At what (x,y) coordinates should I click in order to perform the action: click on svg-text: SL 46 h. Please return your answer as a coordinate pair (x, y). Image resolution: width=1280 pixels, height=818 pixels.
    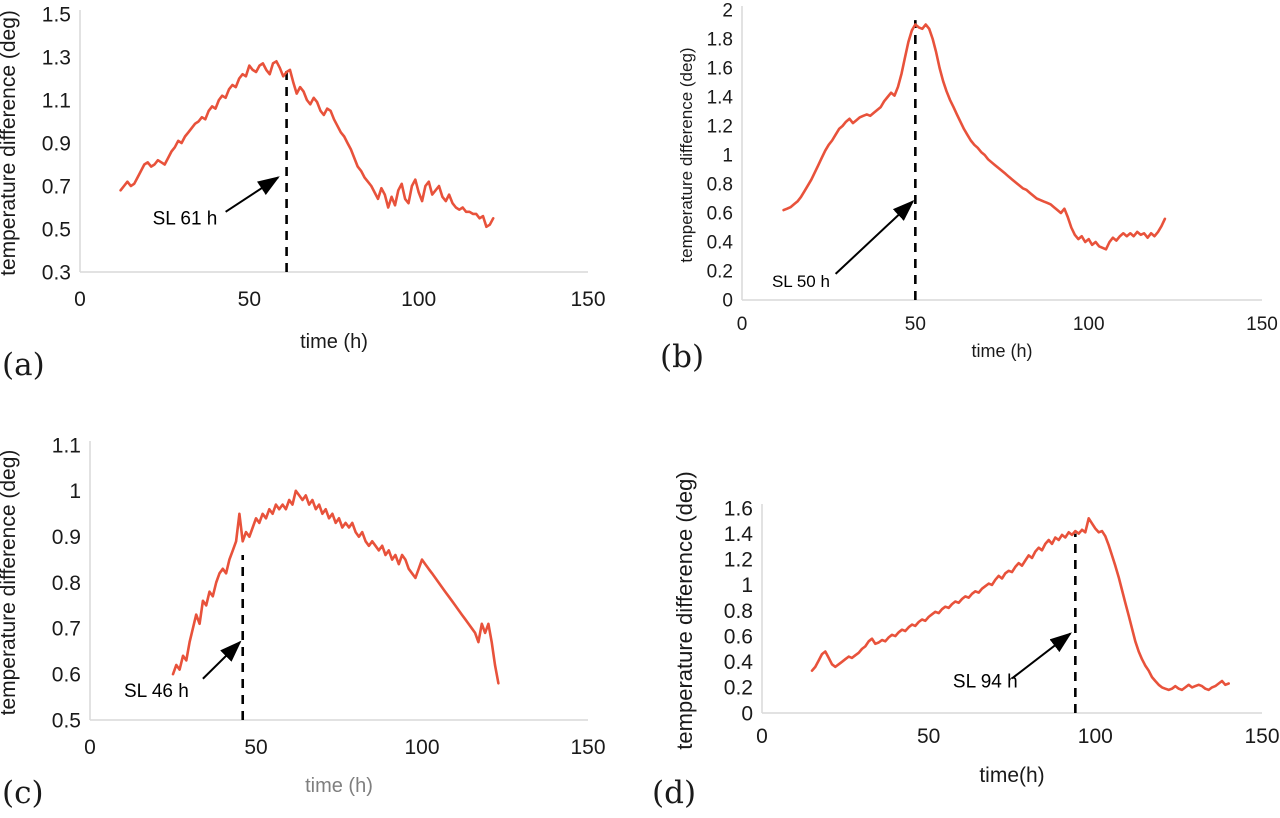
    Looking at the image, I should click on (156, 691).